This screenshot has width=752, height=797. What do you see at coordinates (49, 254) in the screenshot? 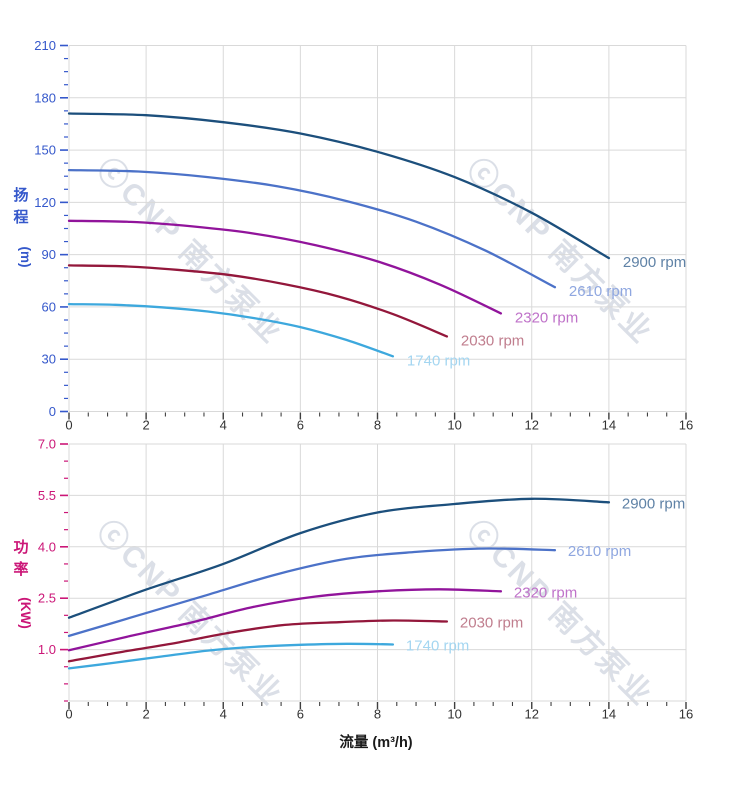
I see `y-tick-label: 90` at bounding box center [49, 254].